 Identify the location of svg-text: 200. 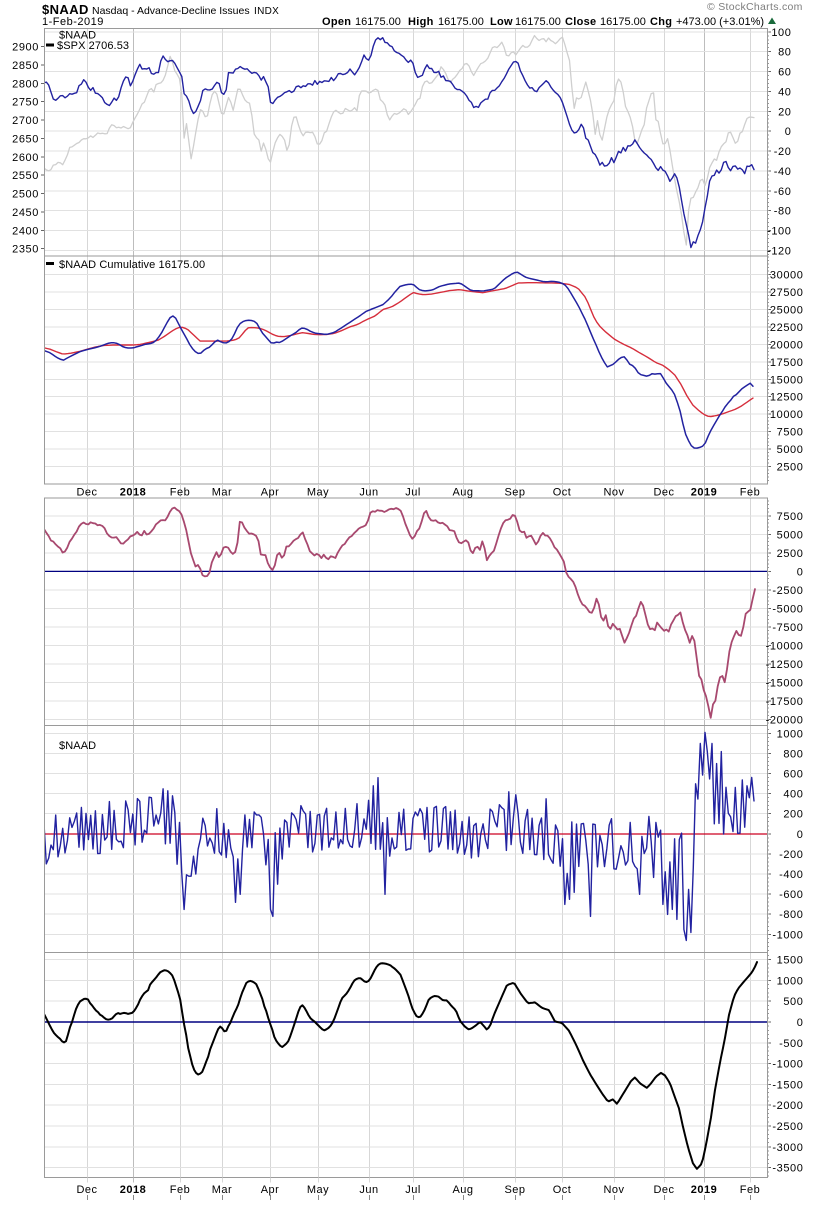
(793, 815).